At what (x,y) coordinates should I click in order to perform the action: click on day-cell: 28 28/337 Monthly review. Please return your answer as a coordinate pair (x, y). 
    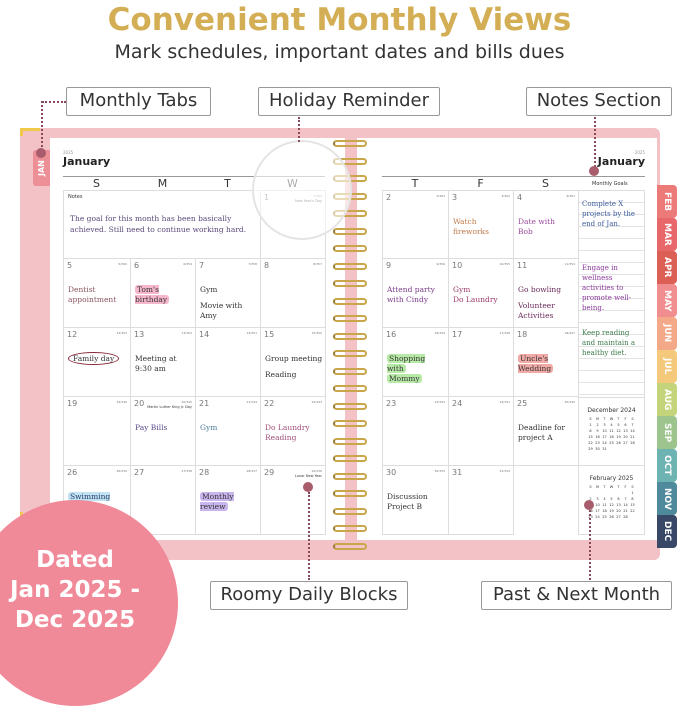
    Looking at the image, I should click on (228, 500).